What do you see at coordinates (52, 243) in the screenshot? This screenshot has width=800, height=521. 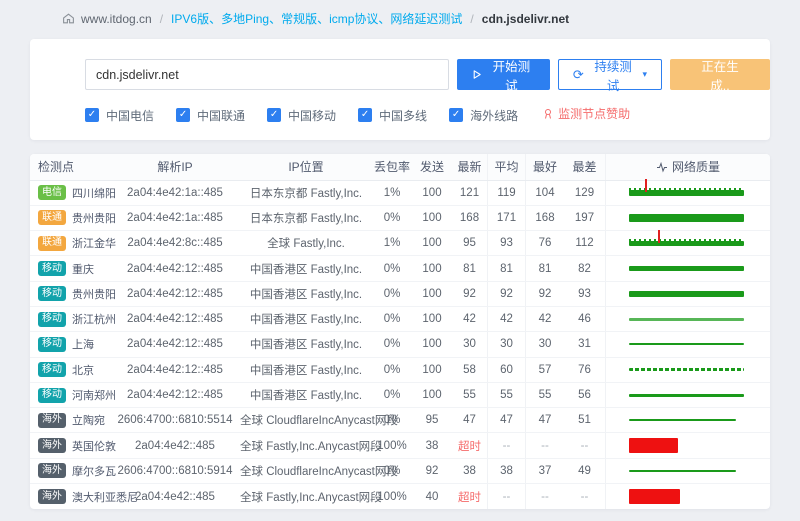 I see `carrier-badge: 联通` at bounding box center [52, 243].